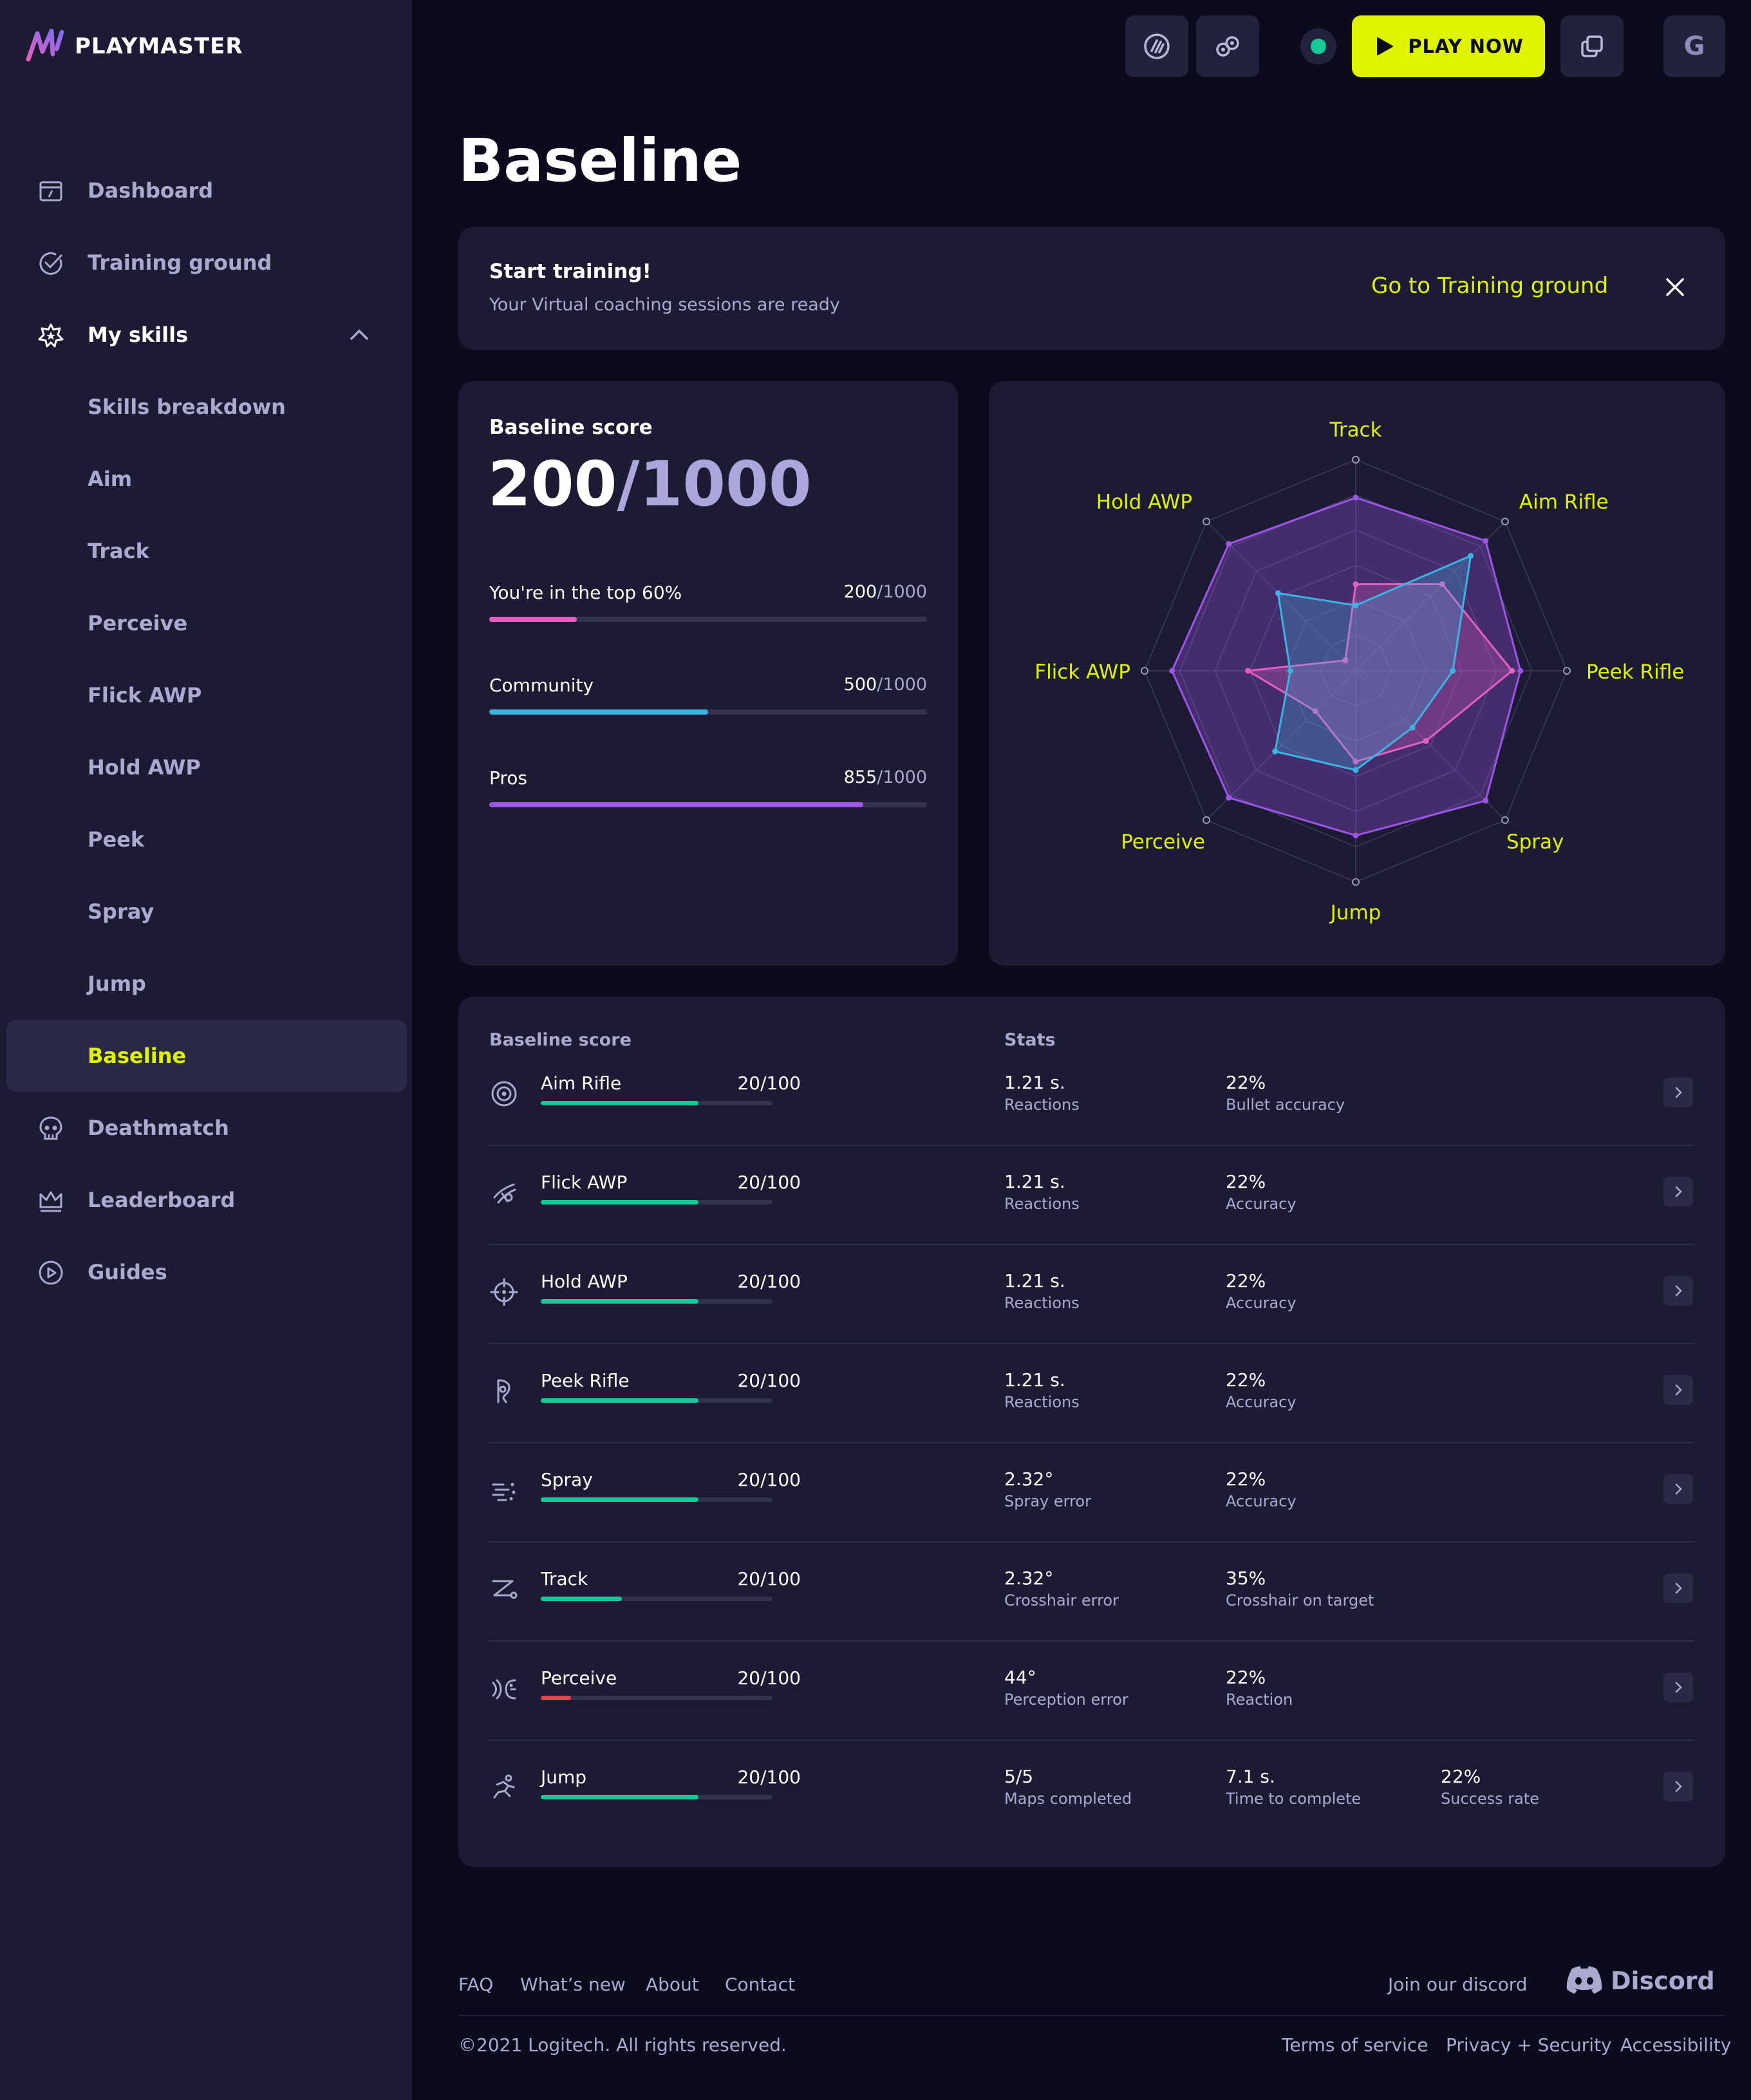 The width and height of the screenshot is (1751, 2100). I want to click on stat: 35% Crosshair on target, so click(1300, 1589).